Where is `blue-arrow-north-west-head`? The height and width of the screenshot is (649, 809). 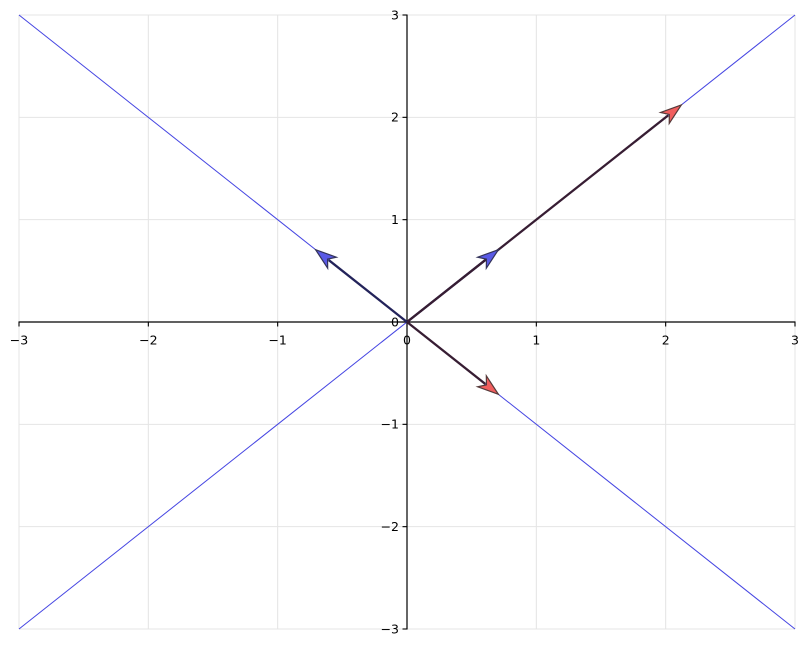 blue-arrow-north-west-head is located at coordinates (326, 259).